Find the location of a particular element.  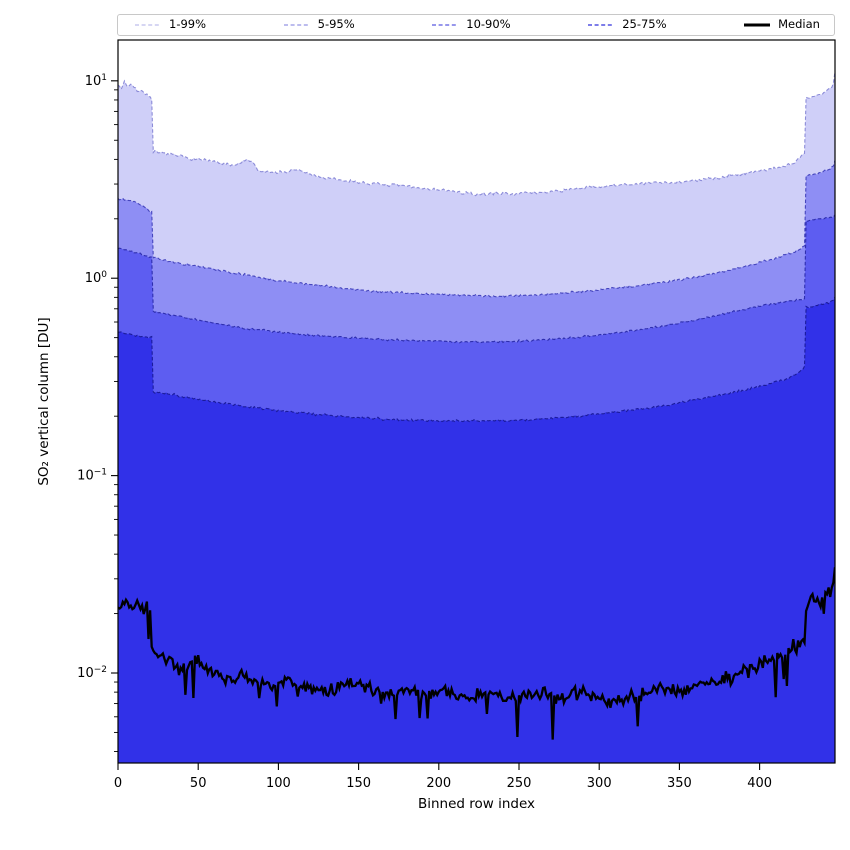

median-legend-swatch-icon is located at coordinates (757, 25).